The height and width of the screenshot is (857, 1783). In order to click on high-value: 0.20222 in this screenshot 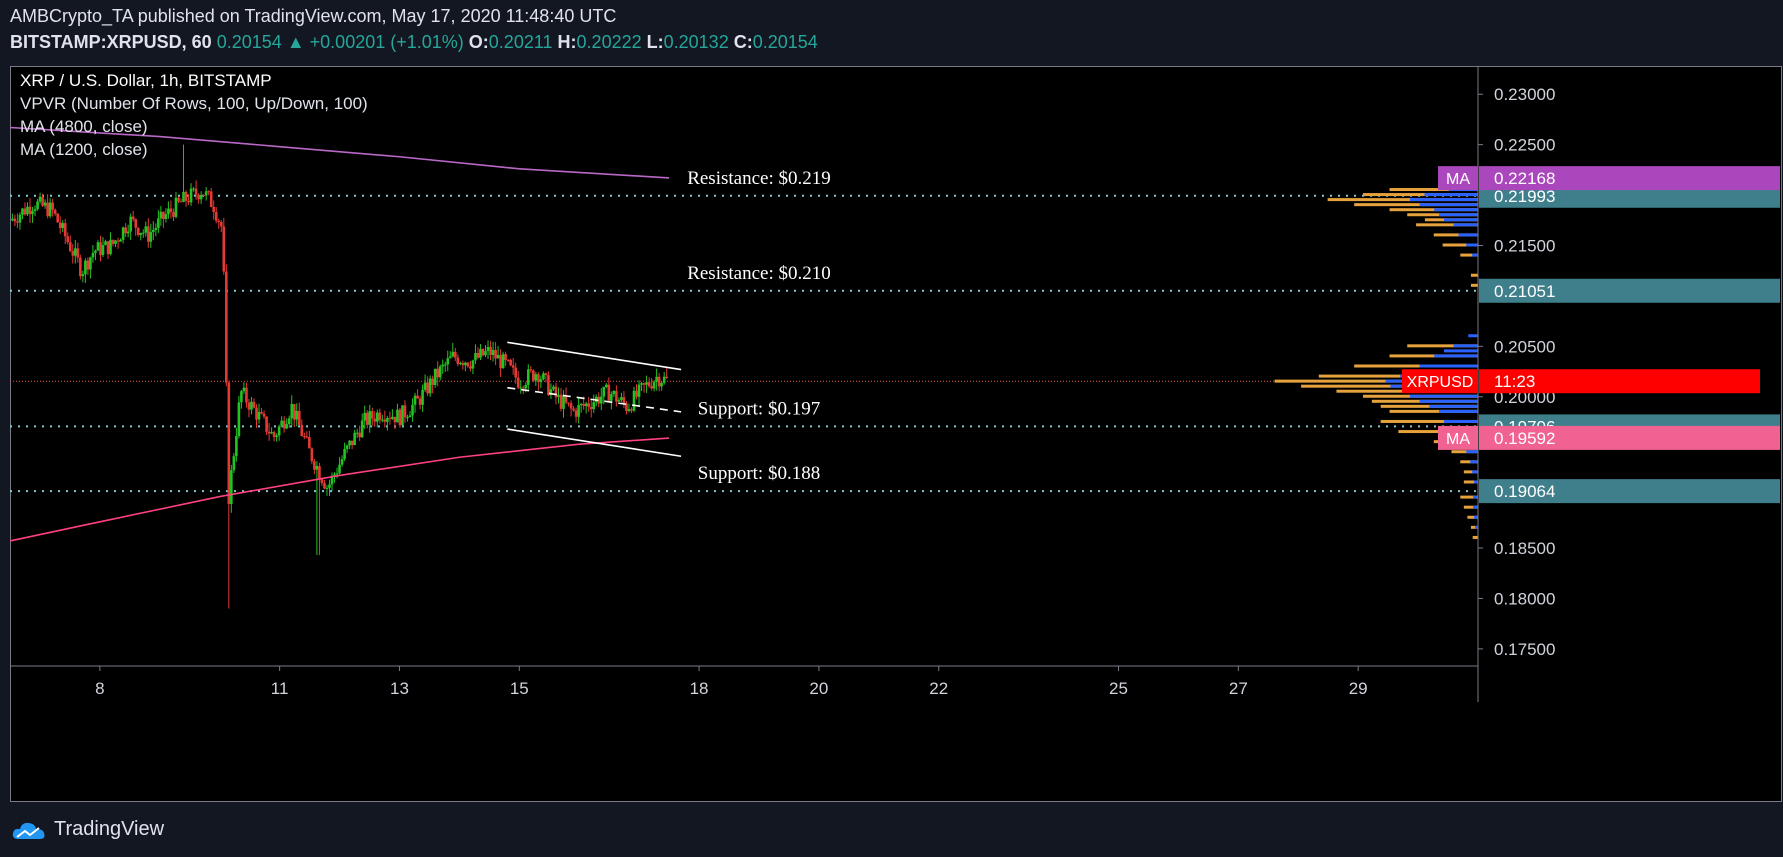, I will do `click(609, 42)`.